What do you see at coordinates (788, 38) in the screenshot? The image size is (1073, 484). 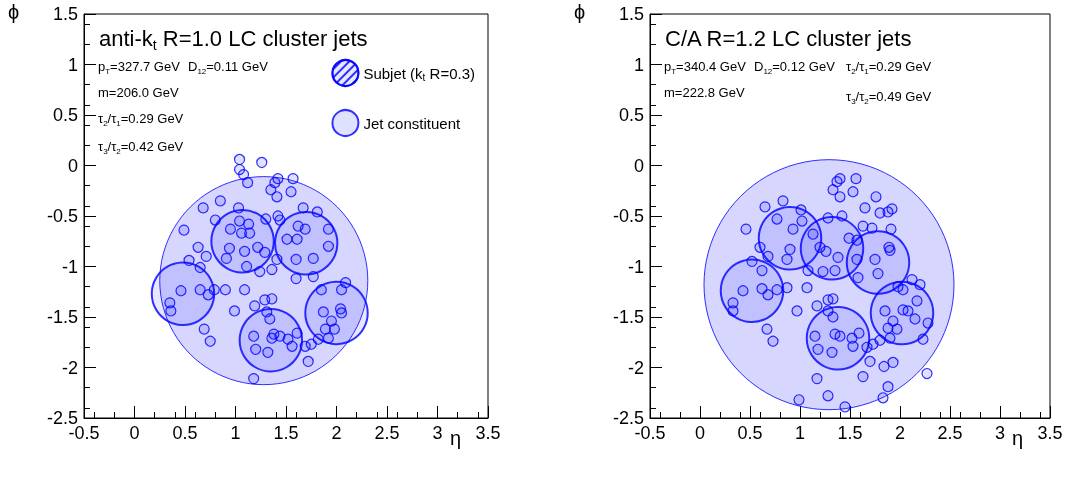 I see `text: C/A R=1.2 LC cluster jets` at bounding box center [788, 38].